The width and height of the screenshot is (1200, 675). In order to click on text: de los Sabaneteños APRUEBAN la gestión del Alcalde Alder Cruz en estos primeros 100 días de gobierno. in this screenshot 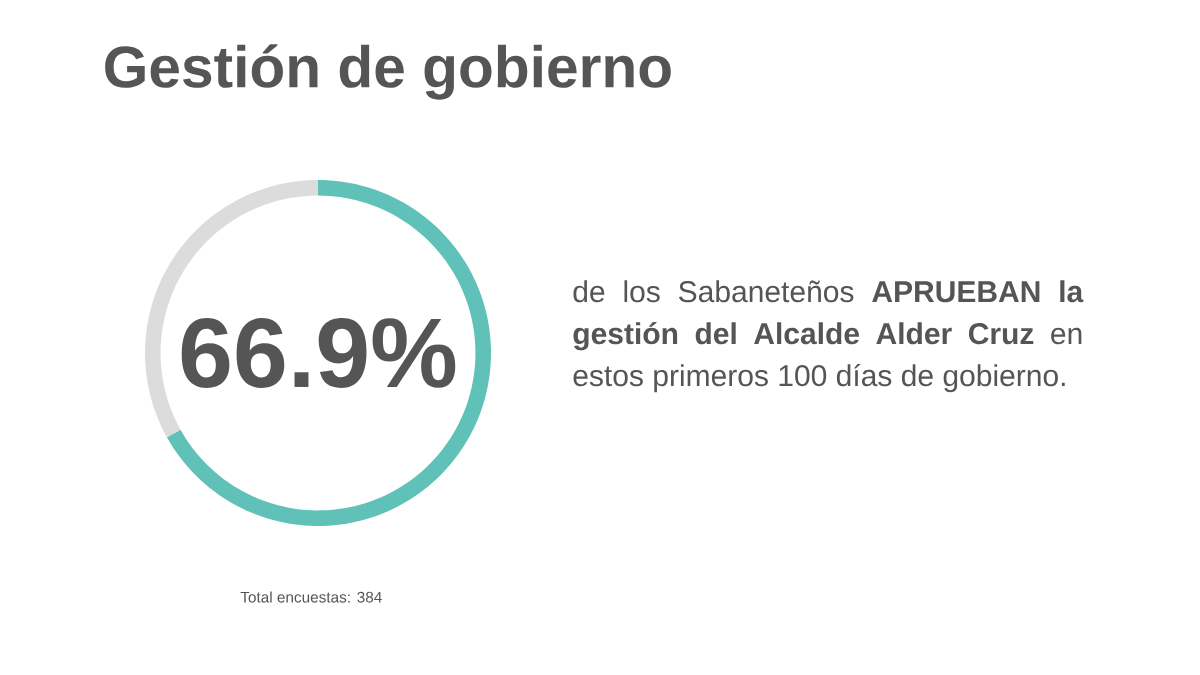, I will do `click(828, 336)`.